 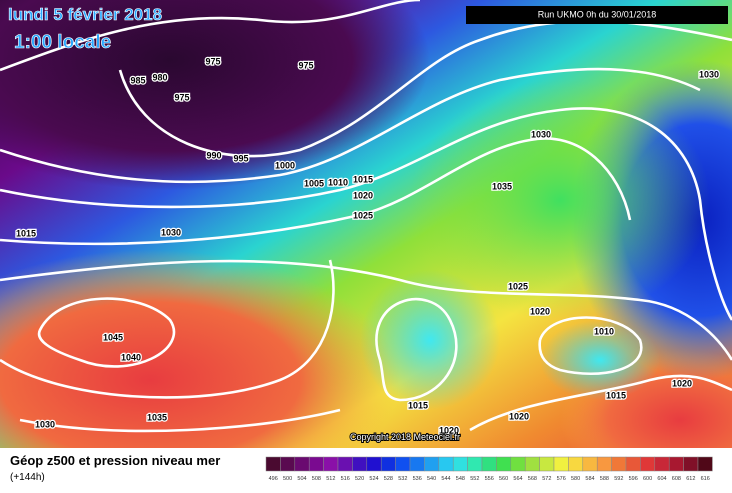 What do you see at coordinates (474, 479) in the screenshot?
I see `scale-label: 552` at bounding box center [474, 479].